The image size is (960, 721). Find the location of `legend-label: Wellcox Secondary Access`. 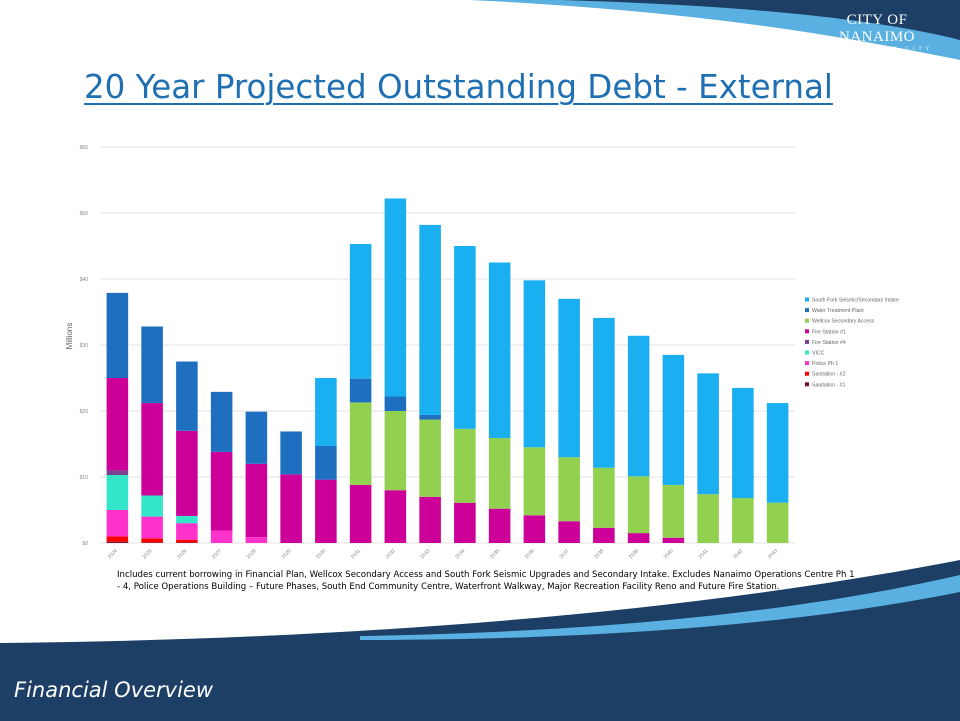

legend-label: Wellcox Secondary Access is located at coordinates (843, 322).